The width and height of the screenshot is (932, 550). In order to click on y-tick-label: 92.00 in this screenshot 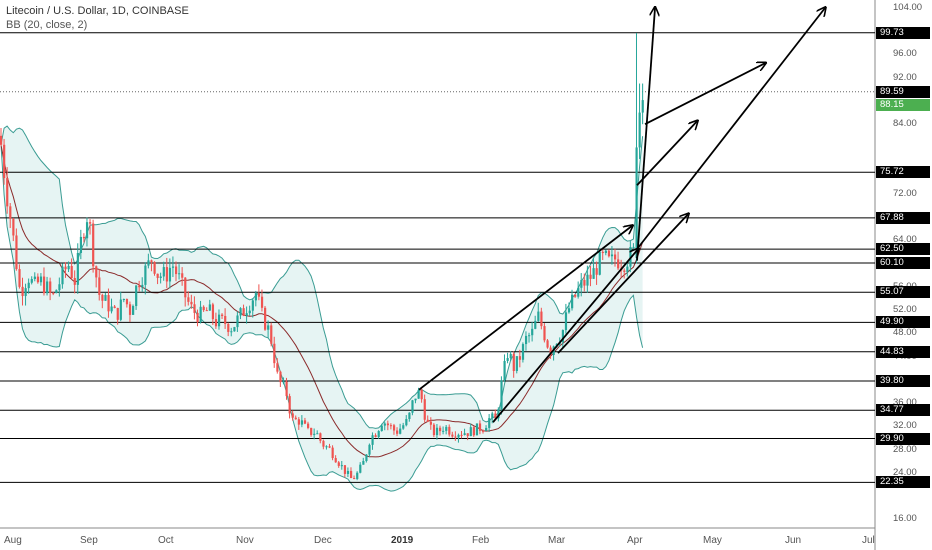, I will do `click(905, 77)`.